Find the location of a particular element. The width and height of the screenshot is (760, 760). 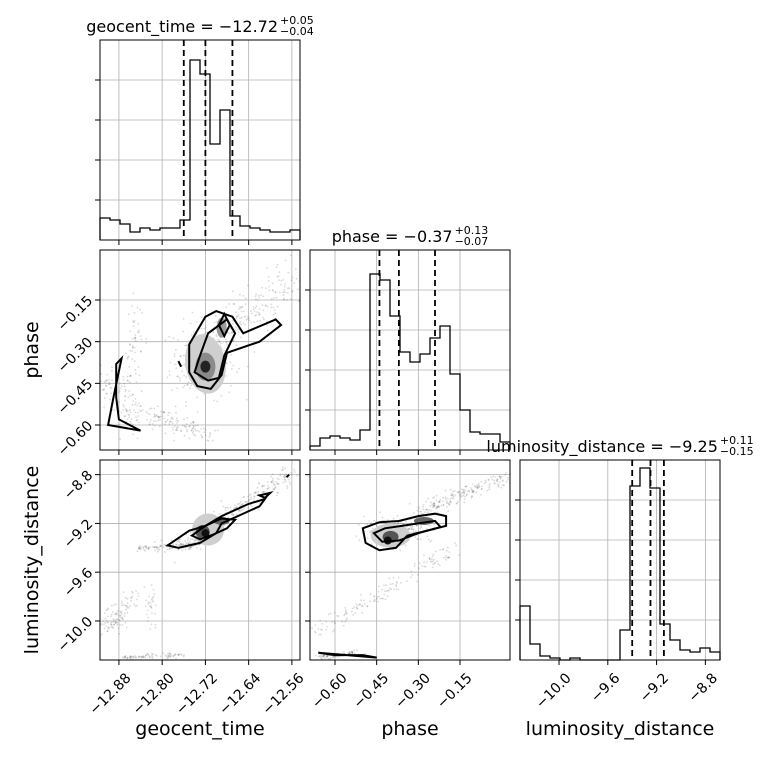

x-tick-label: −12.72 is located at coordinates (197, 694).